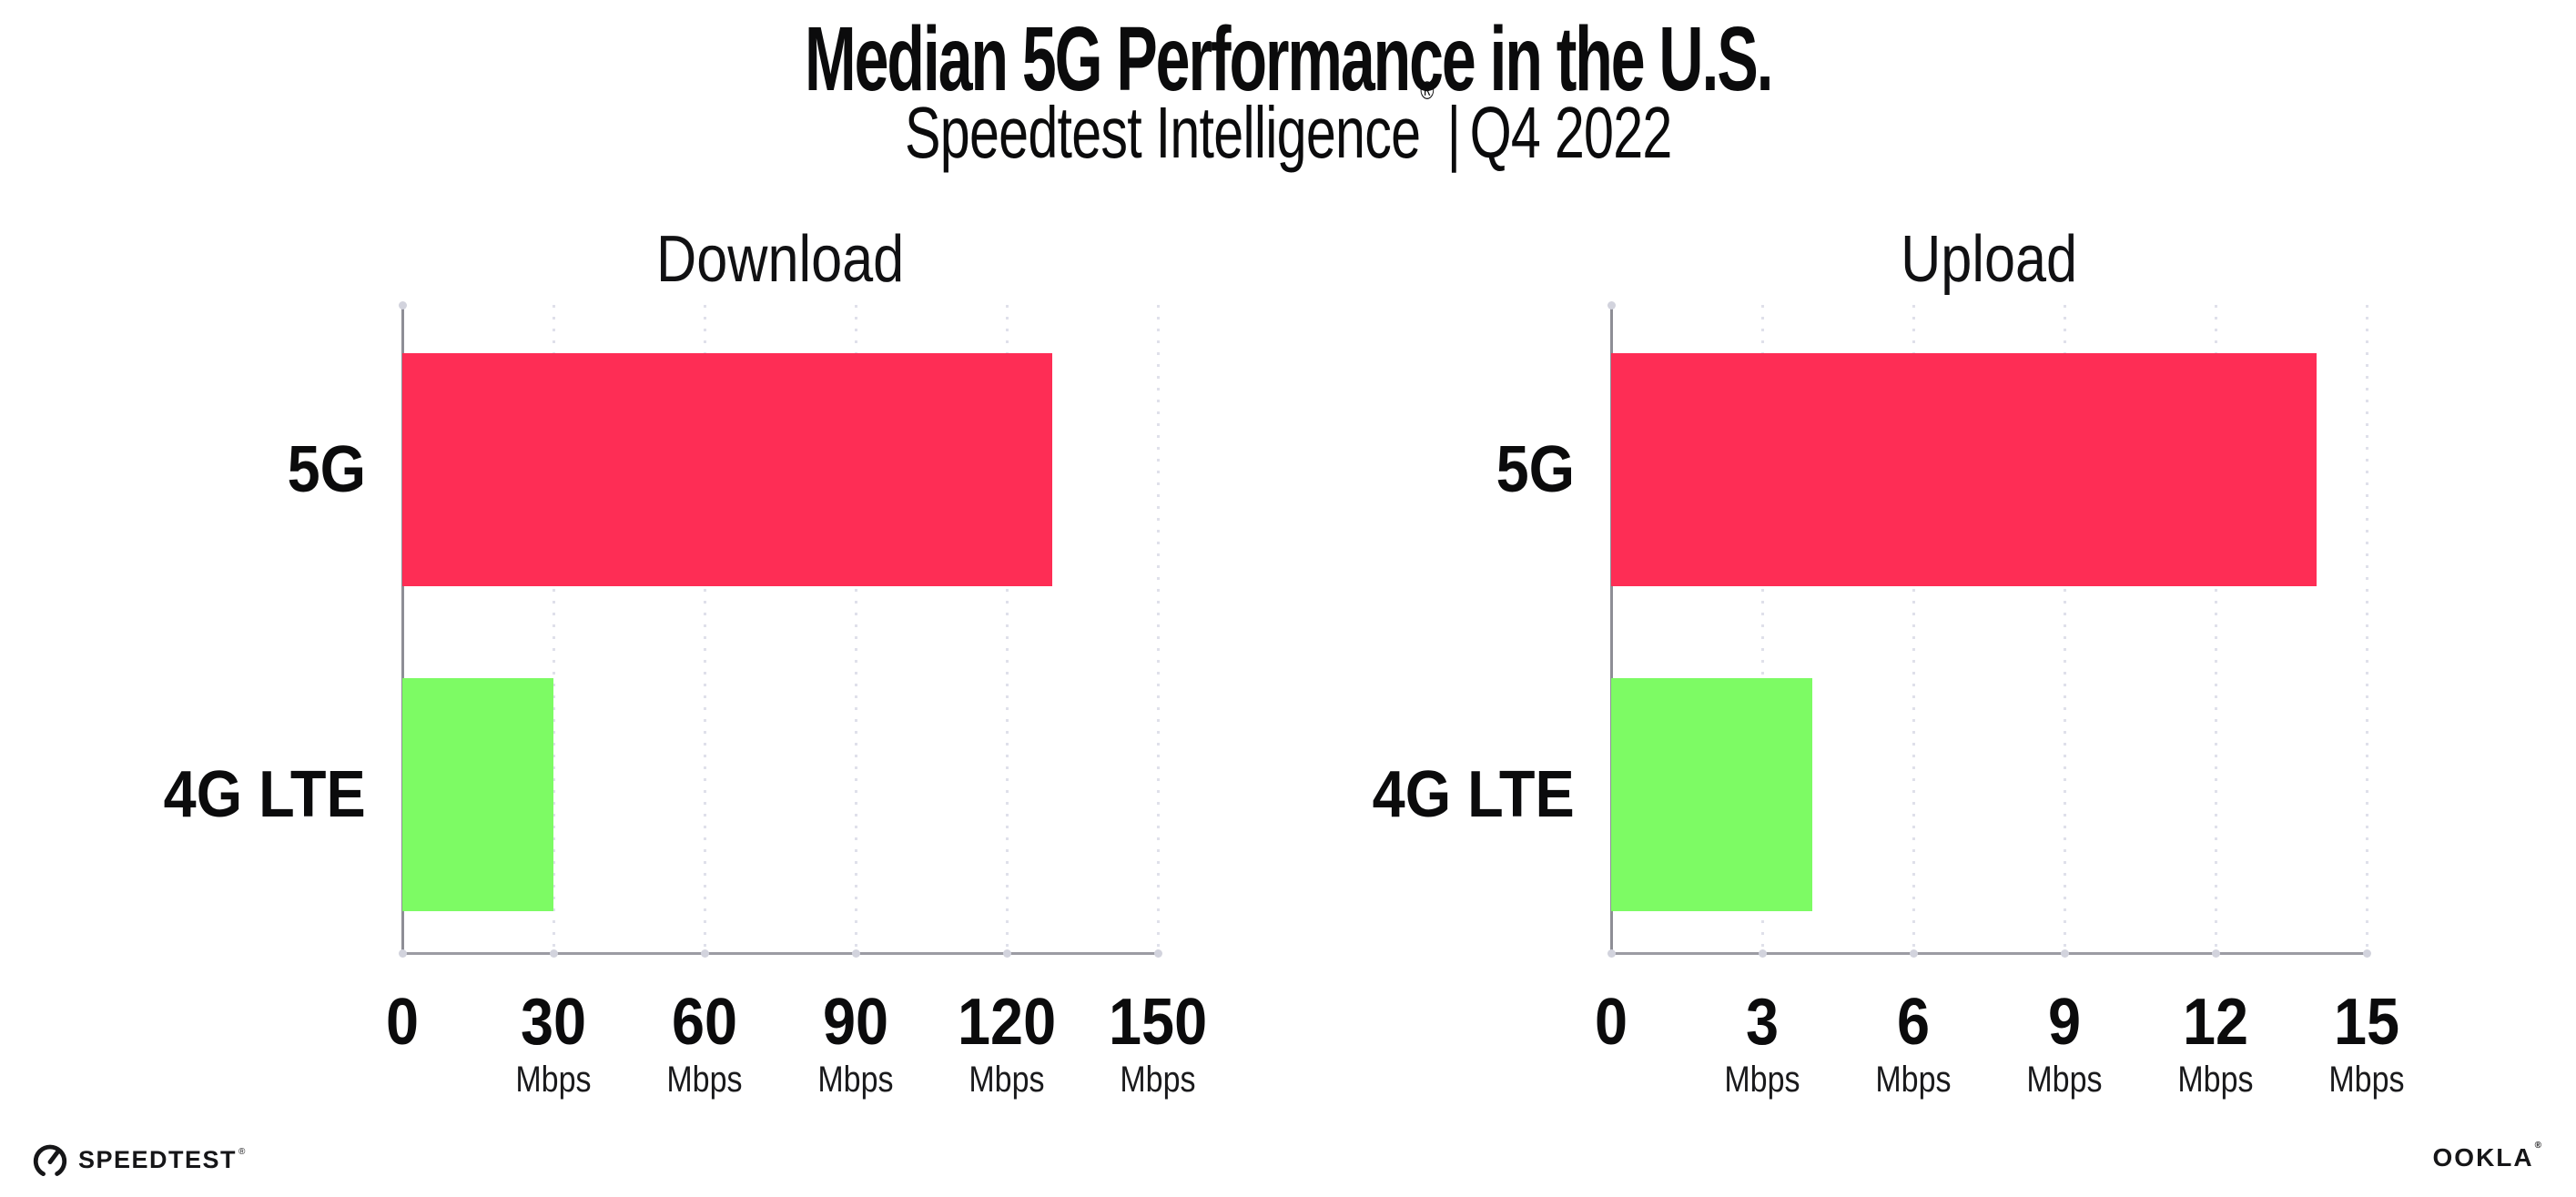 The height and width of the screenshot is (1197, 2576). Describe the element at coordinates (158, 1159) in the screenshot. I see `speedtest-wordmark: SPEEDTEST` at that location.